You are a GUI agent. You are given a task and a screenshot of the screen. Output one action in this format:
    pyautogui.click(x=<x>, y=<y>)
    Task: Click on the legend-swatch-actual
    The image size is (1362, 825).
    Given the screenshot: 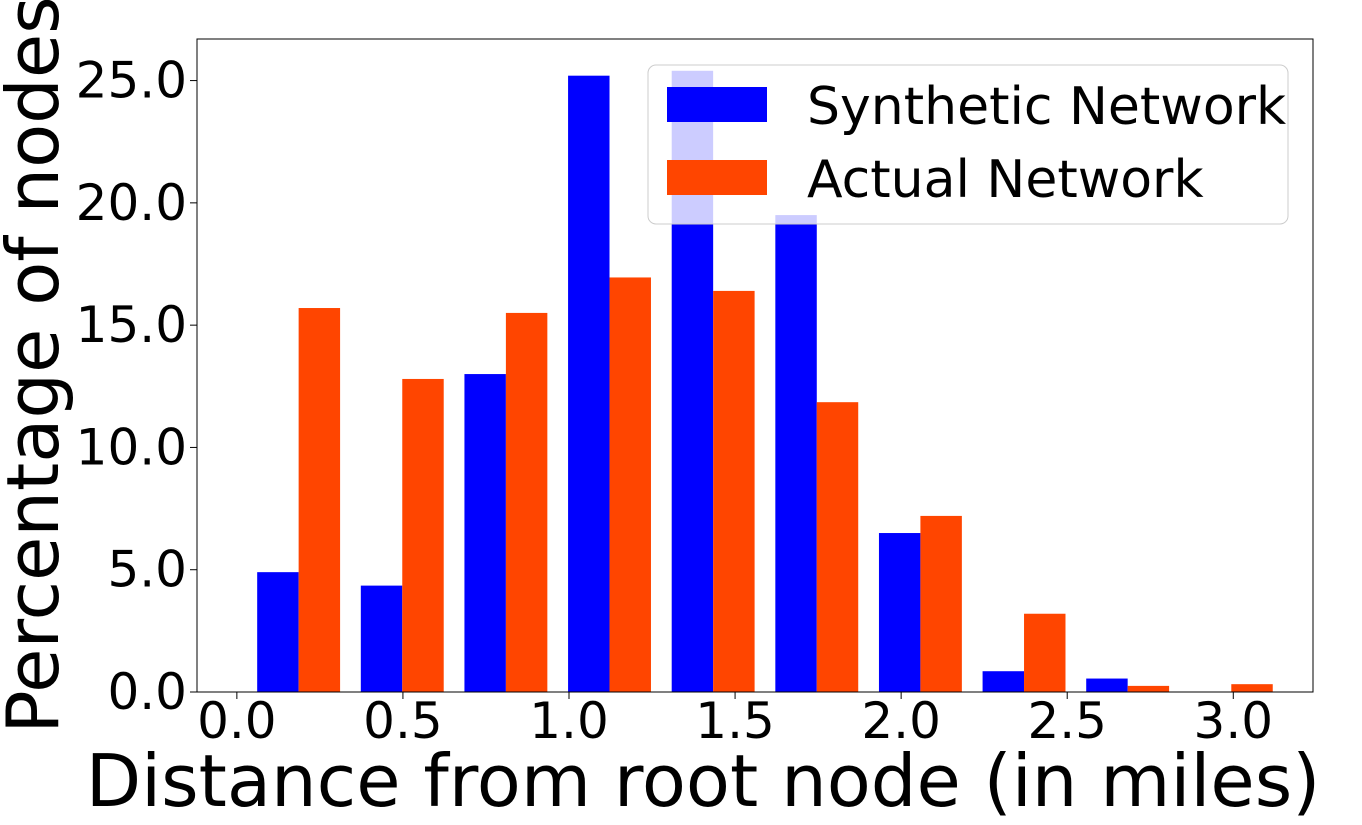 What is the action you would take?
    pyautogui.click(x=717, y=177)
    